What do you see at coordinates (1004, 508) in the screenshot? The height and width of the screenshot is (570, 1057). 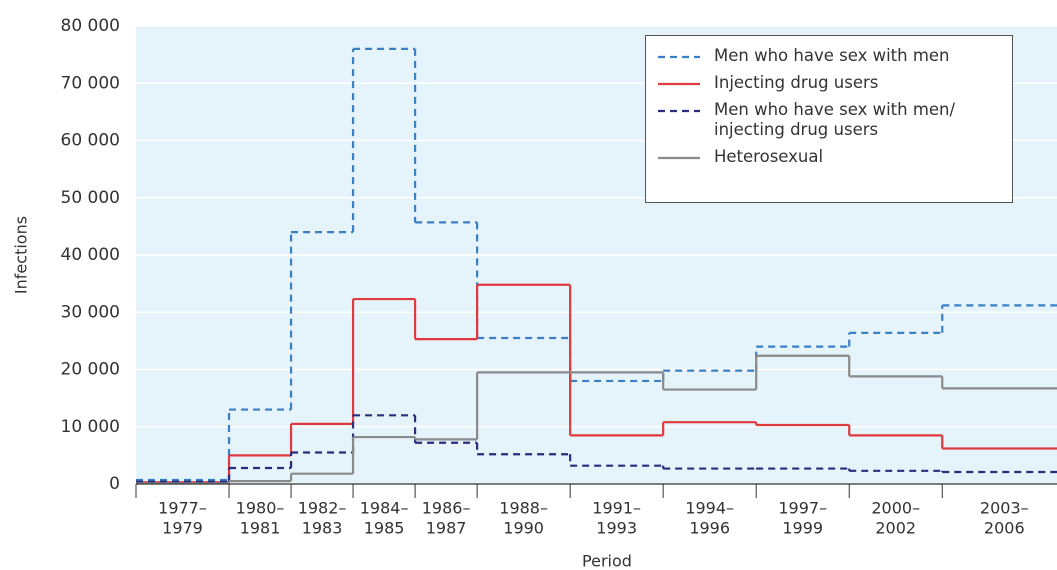 I see `x-tick-label: 2003–` at bounding box center [1004, 508].